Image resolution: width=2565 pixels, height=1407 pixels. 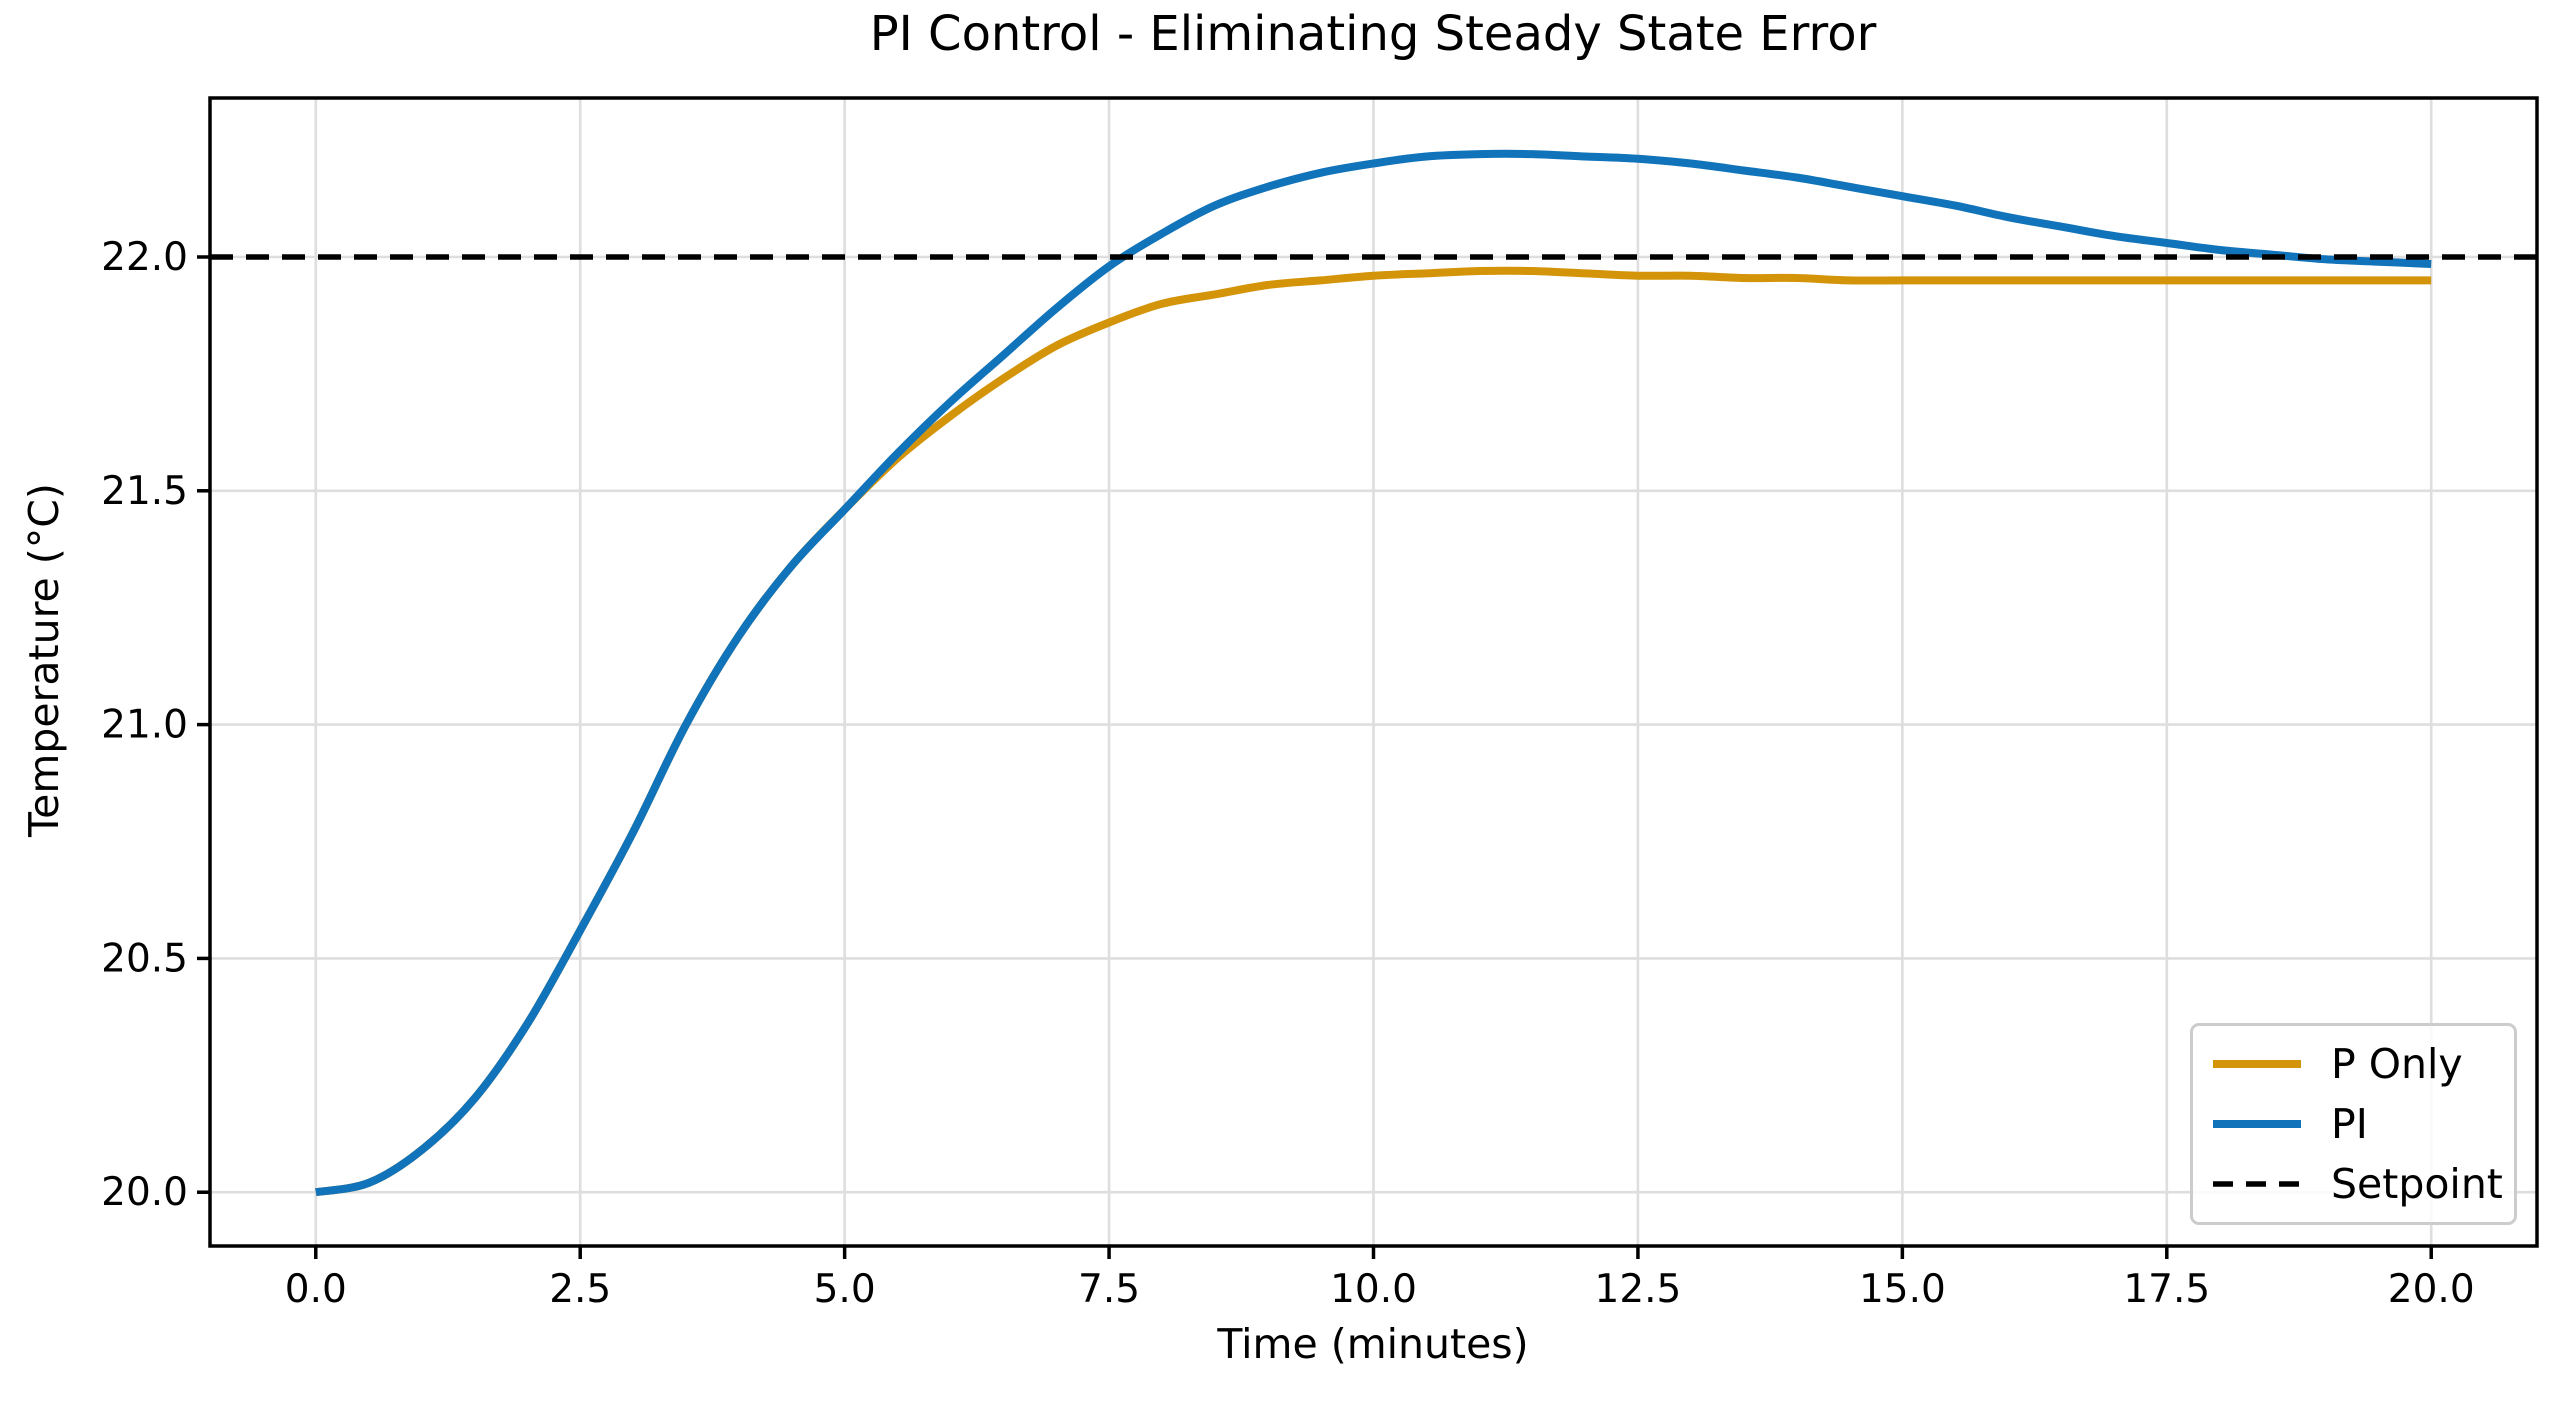 What do you see at coordinates (1373, 1289) in the screenshot?
I see `x-tick-label: 10.0` at bounding box center [1373, 1289].